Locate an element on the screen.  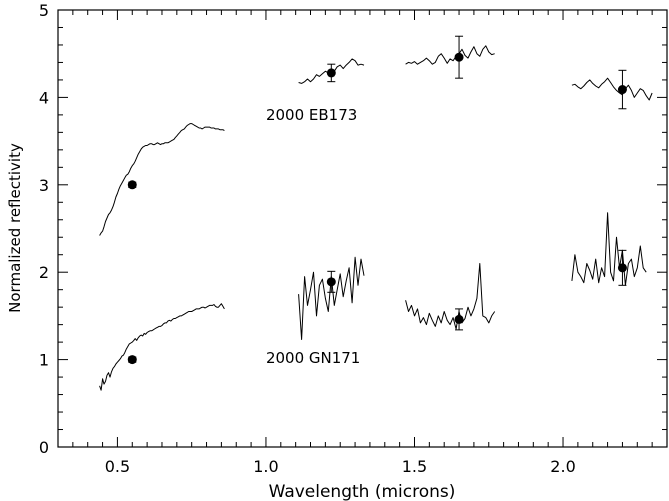
y-tick-label: 5 is located at coordinates (44, 10).